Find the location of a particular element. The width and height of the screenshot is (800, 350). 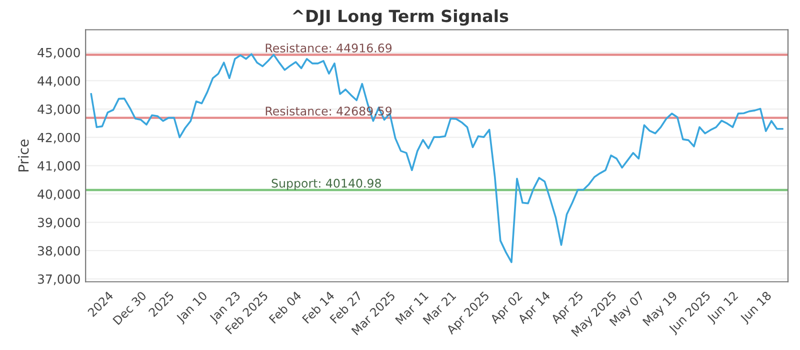

y-tick-label: 41,000 is located at coordinates (59, 166).